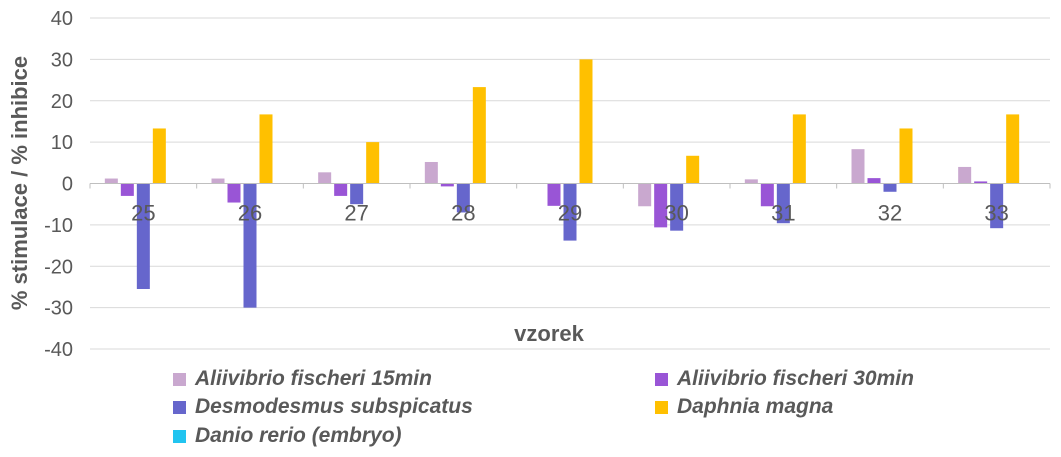 The width and height of the screenshot is (1061, 457). What do you see at coordinates (58, 184) in the screenshot?
I see `y-tick-labels: 40 30 20 10 0 -10 -20 -30 -40` at bounding box center [58, 184].